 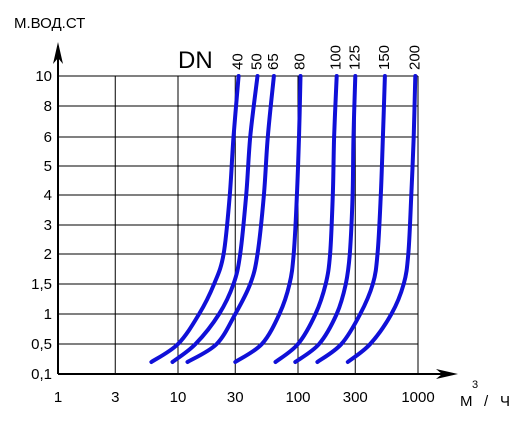 I want to click on series-label-dn-50: 50, so click(x=257, y=61).